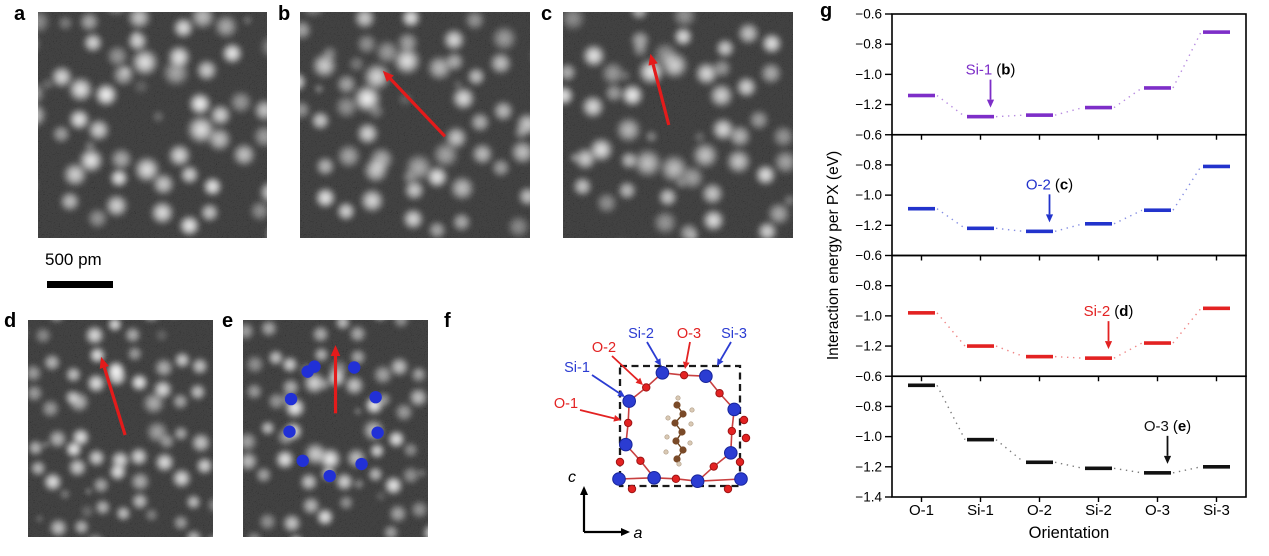  Describe the element at coordinates (80, 284) in the screenshot. I see `scale-bar` at that location.